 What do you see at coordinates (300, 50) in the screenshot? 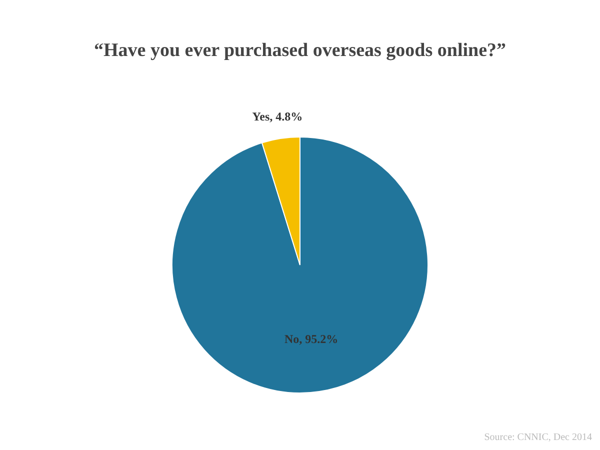
I see `chart-title: “Have you ever purchased overseas goods online?”` at bounding box center [300, 50].